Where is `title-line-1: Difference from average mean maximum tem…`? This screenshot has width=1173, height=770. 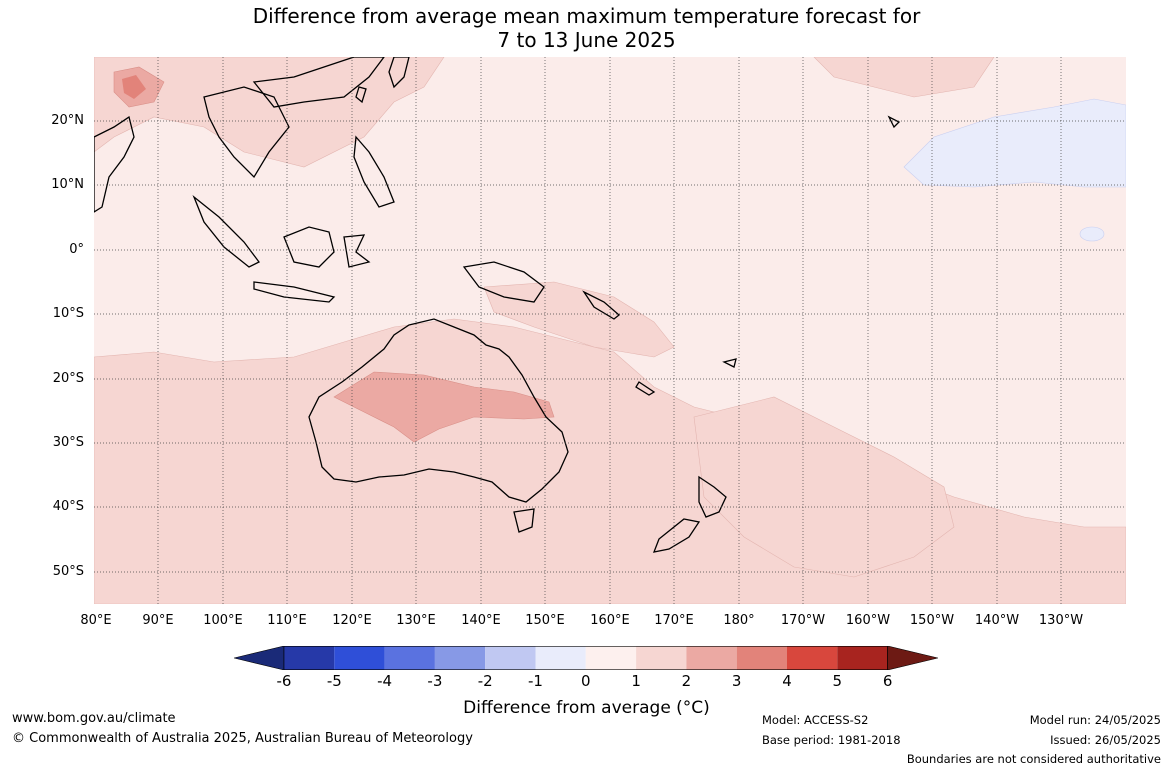
title-line-1: Difference from average mean maximum tem… is located at coordinates (586, 16).